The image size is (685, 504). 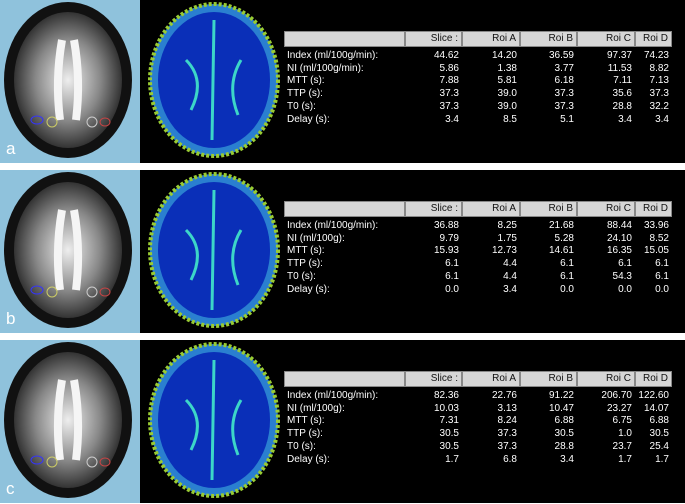 What do you see at coordinates (561, 55) in the screenshot?
I see `table-cell: 36.59` at bounding box center [561, 55].